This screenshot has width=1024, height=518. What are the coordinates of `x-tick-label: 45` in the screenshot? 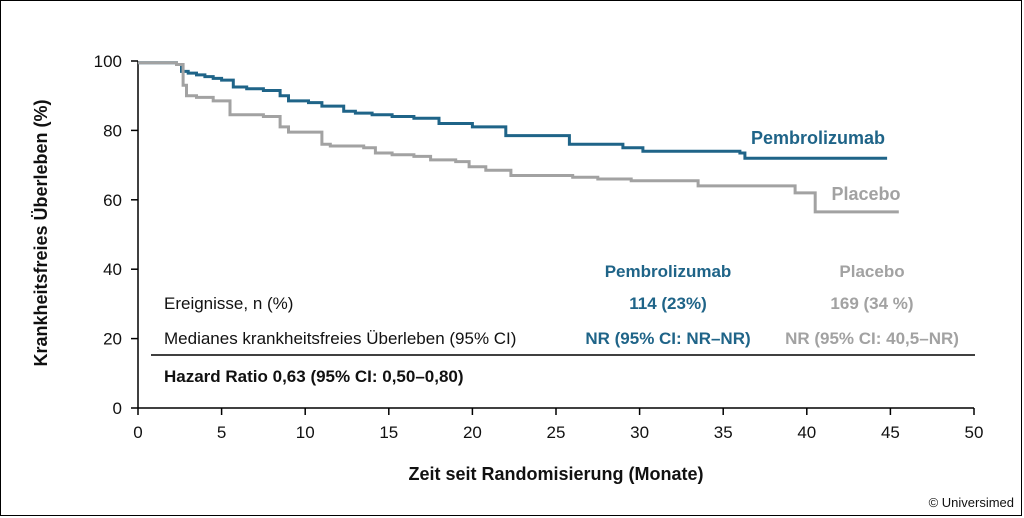 It's located at (890, 432).